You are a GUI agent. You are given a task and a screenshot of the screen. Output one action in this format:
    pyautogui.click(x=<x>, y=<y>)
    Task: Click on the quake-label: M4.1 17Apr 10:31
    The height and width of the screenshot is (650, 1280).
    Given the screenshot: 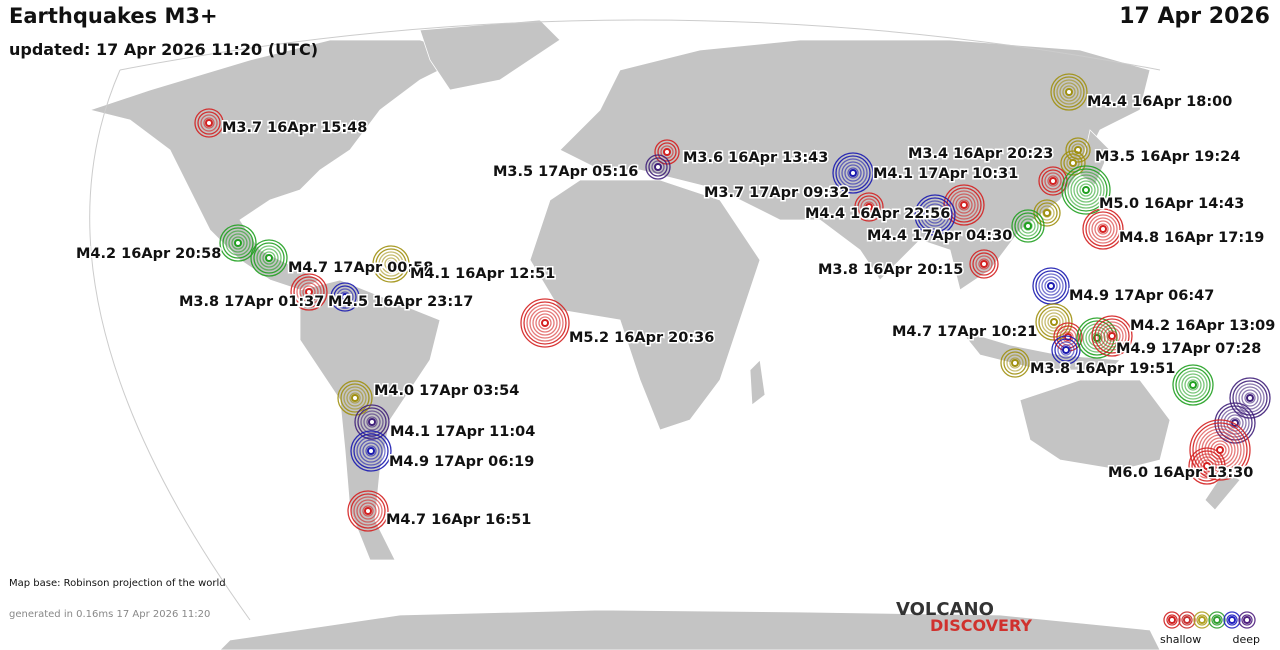 What is the action you would take?
    pyautogui.click(x=946, y=174)
    